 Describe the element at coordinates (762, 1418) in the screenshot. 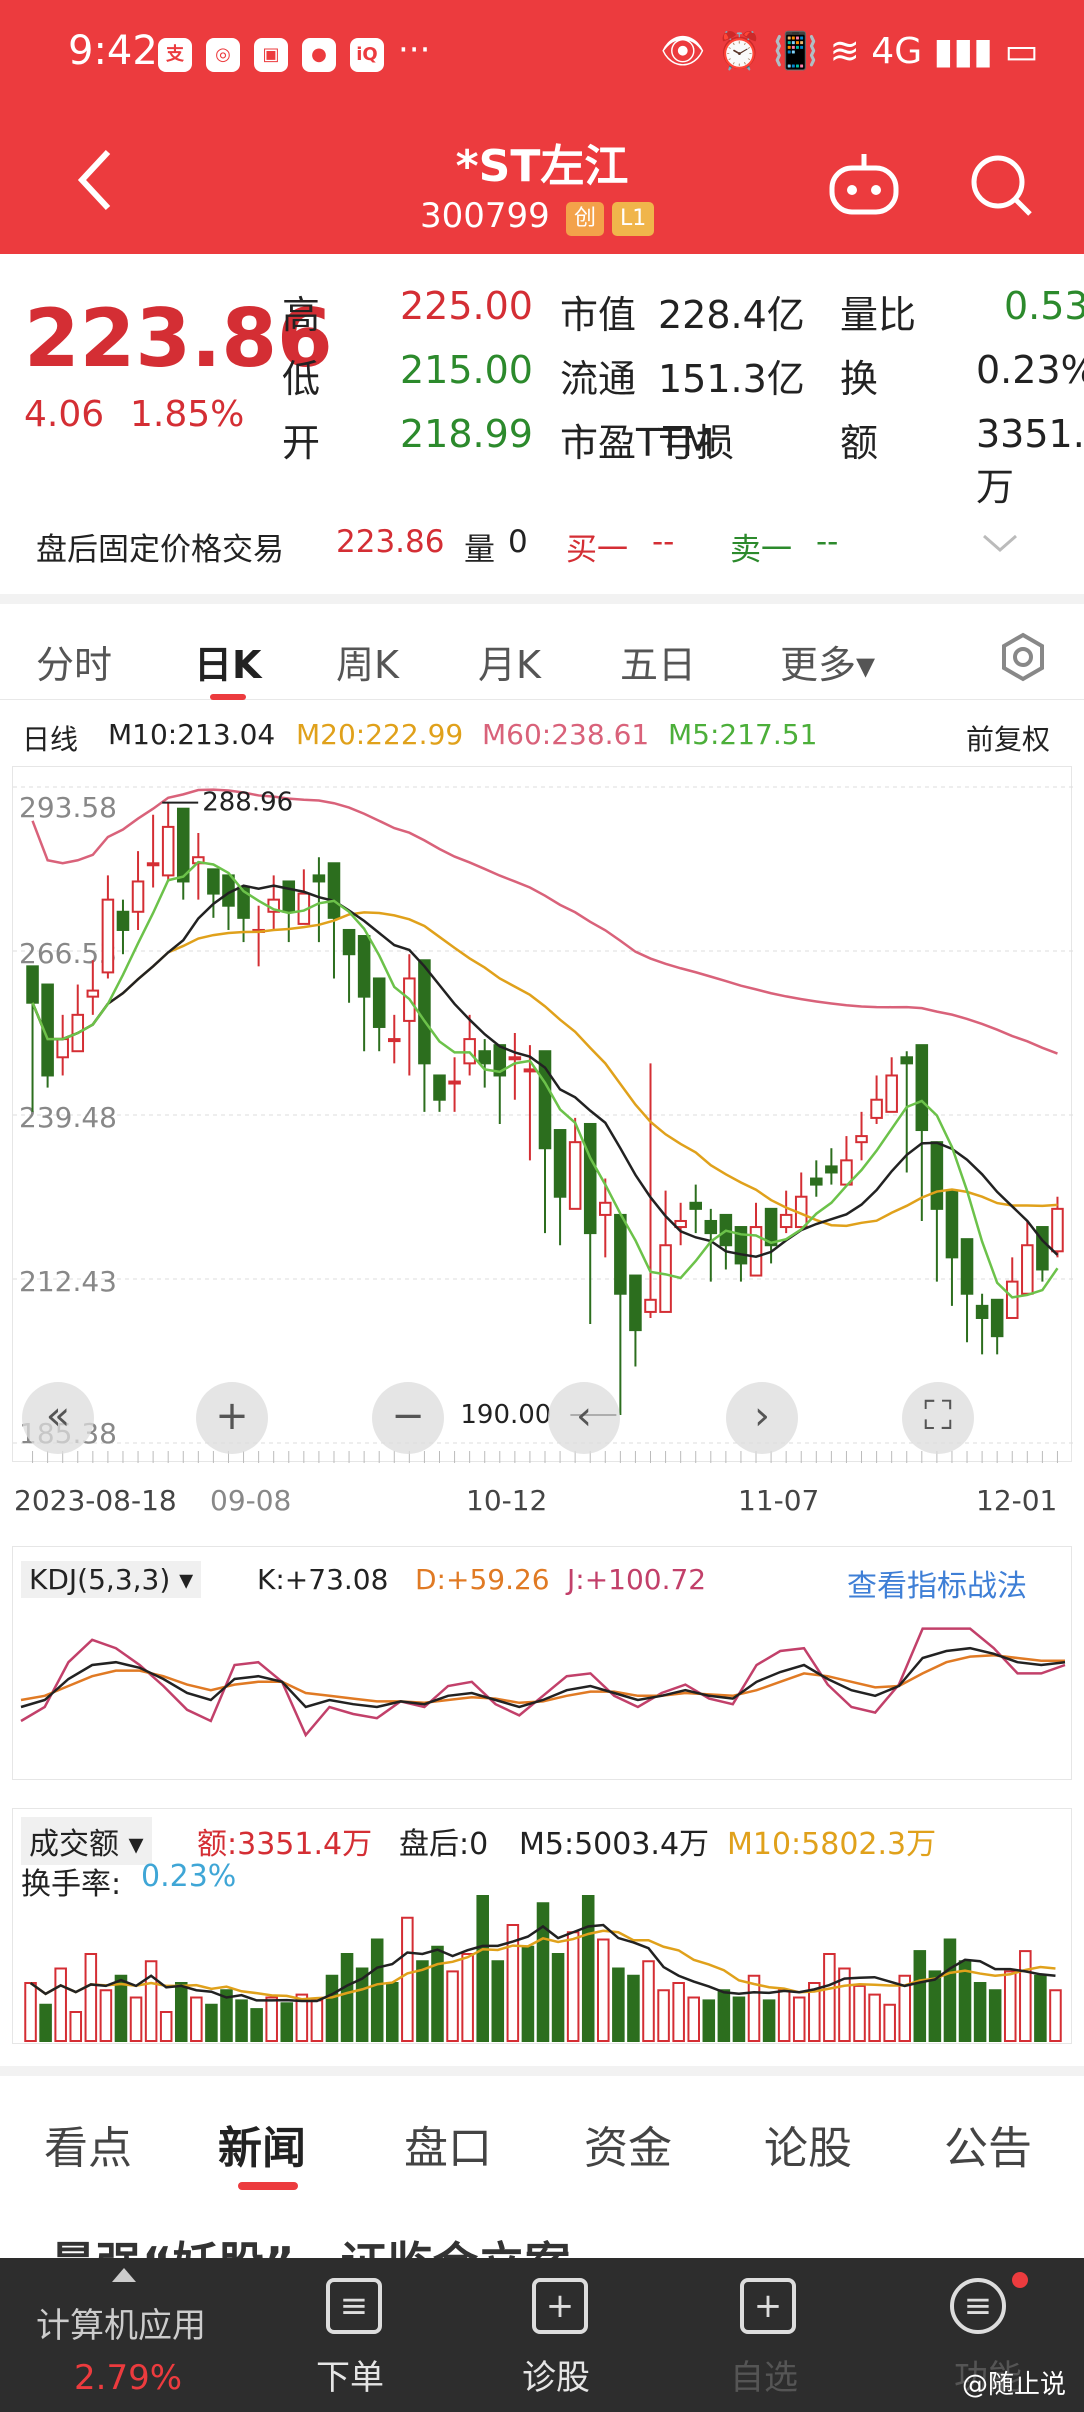

I see `scroll-right-button: ›` at that location.